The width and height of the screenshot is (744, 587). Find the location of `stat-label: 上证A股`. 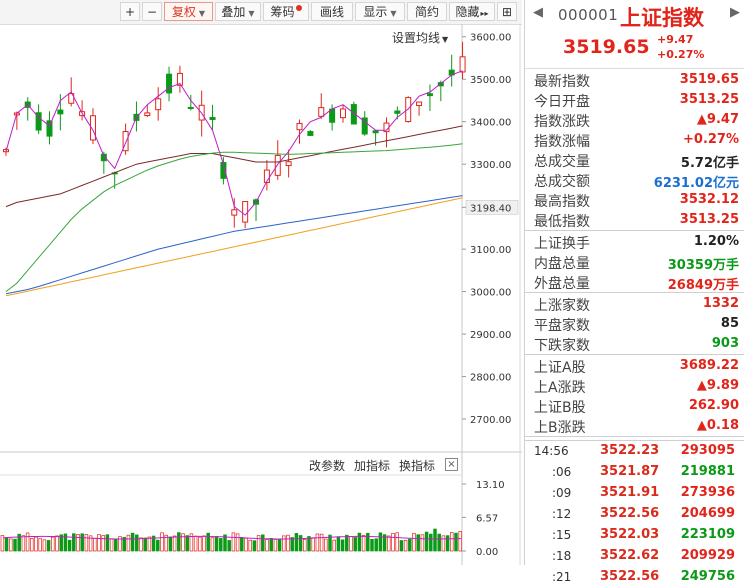

stat-label: 上证A股 is located at coordinates (560, 368).